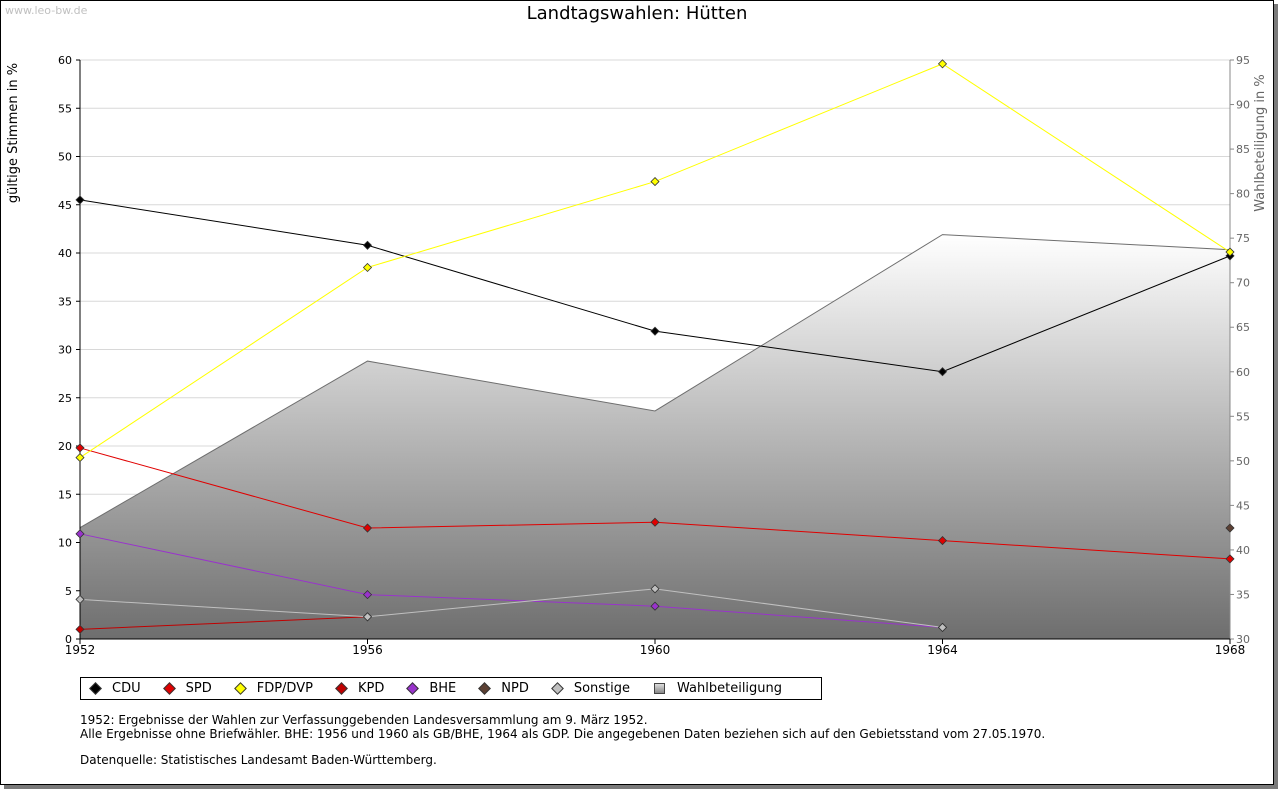 The height and width of the screenshot is (791, 1280). Describe the element at coordinates (730, 688) in the screenshot. I see `legend-label: Wahlbeteiligung` at that location.